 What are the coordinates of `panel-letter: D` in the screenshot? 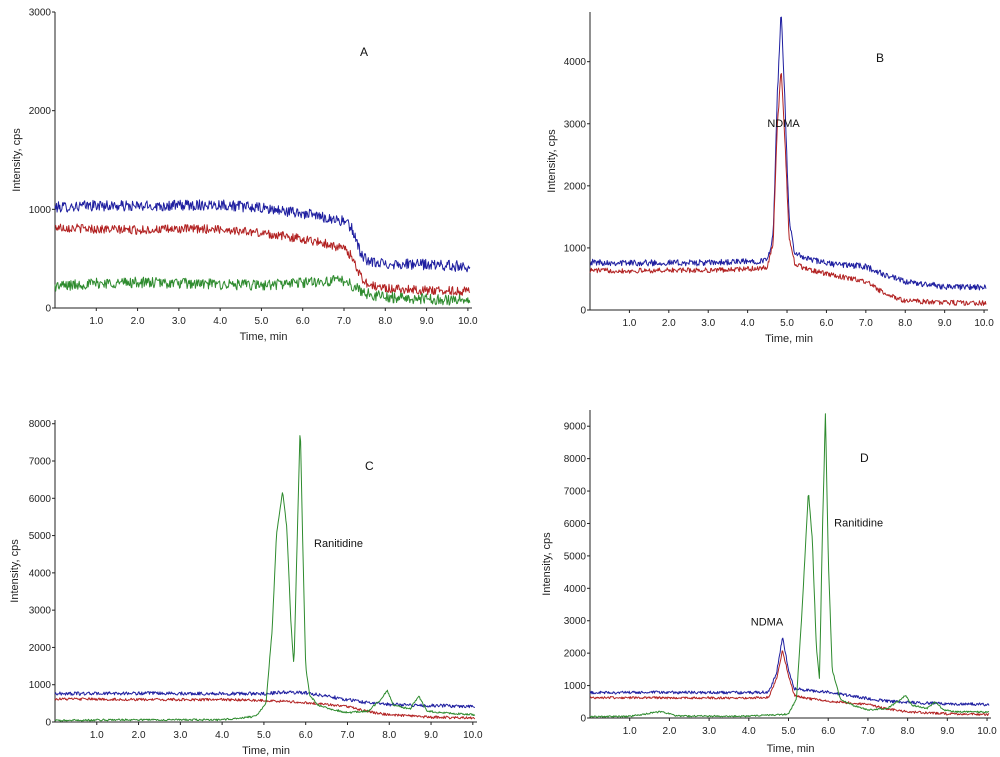 It's located at (864, 458).